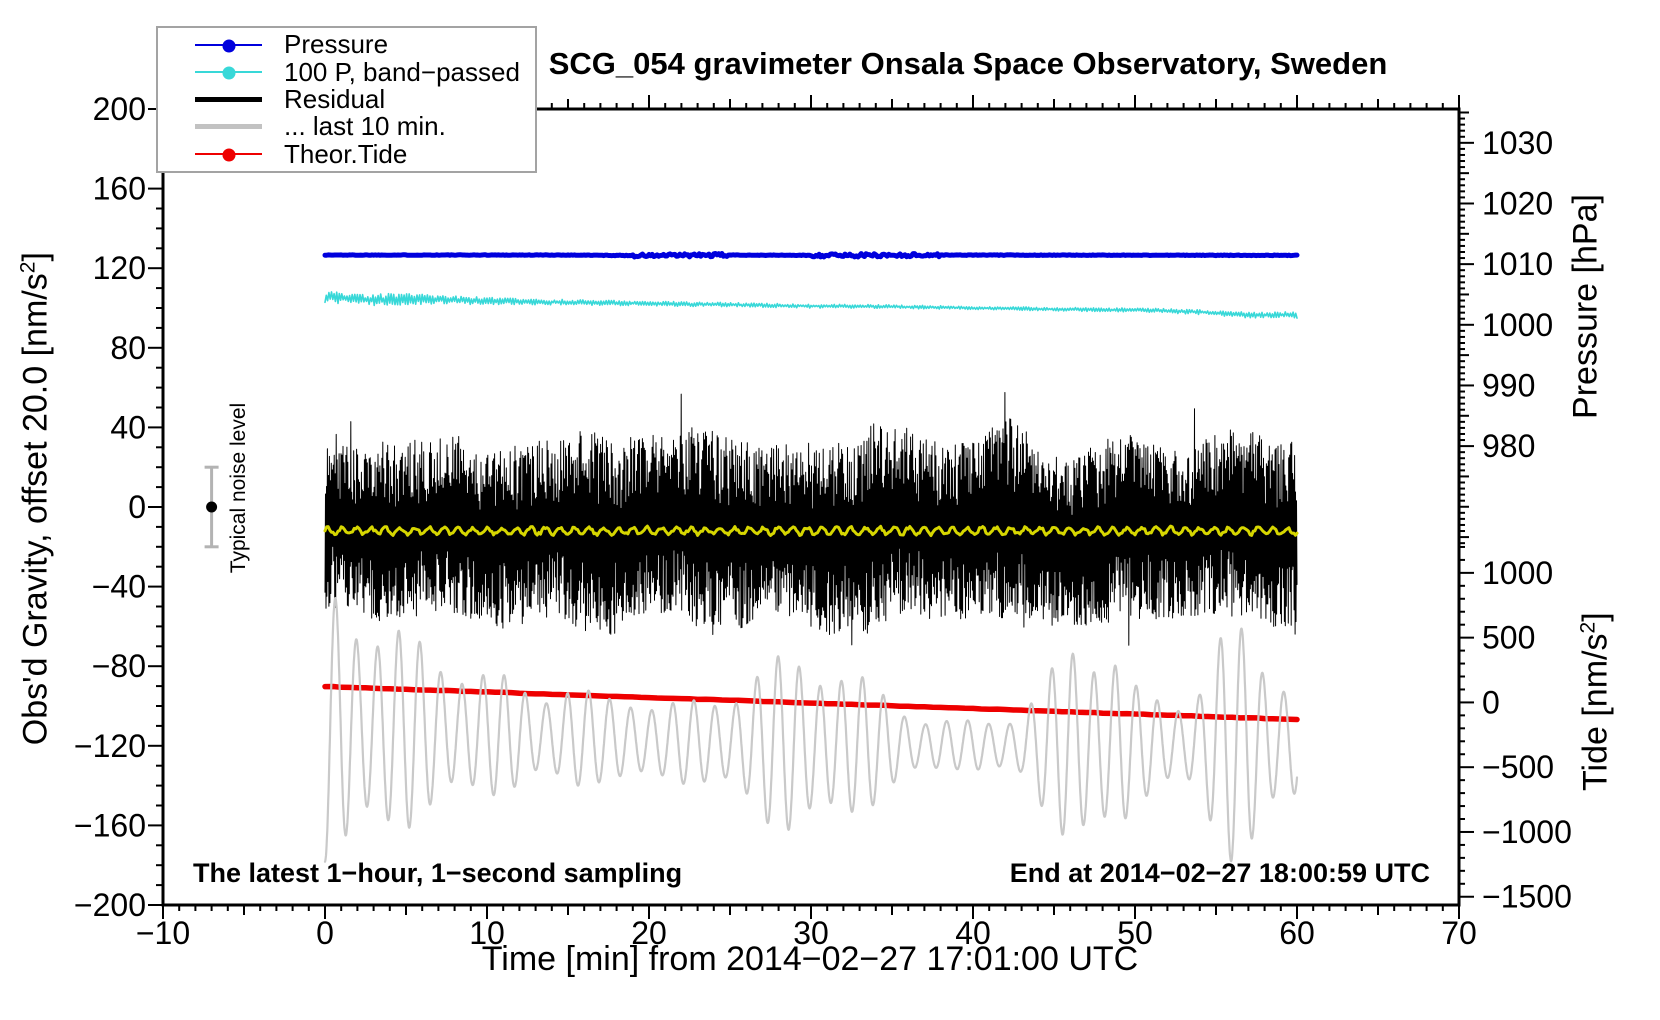 This screenshot has width=1660, height=1020. What do you see at coordinates (810, 959) in the screenshot?
I see `x-axis-title: Time [min] from 2014−02−27 17:01:00 UTC` at bounding box center [810, 959].